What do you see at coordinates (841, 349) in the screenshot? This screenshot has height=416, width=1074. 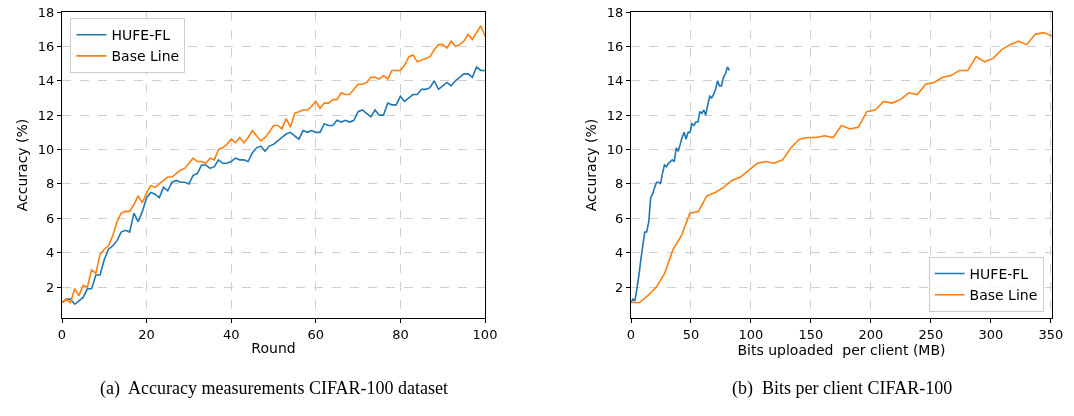 I see `x-axis-title: Bits uploaded per client (MB)` at bounding box center [841, 349].